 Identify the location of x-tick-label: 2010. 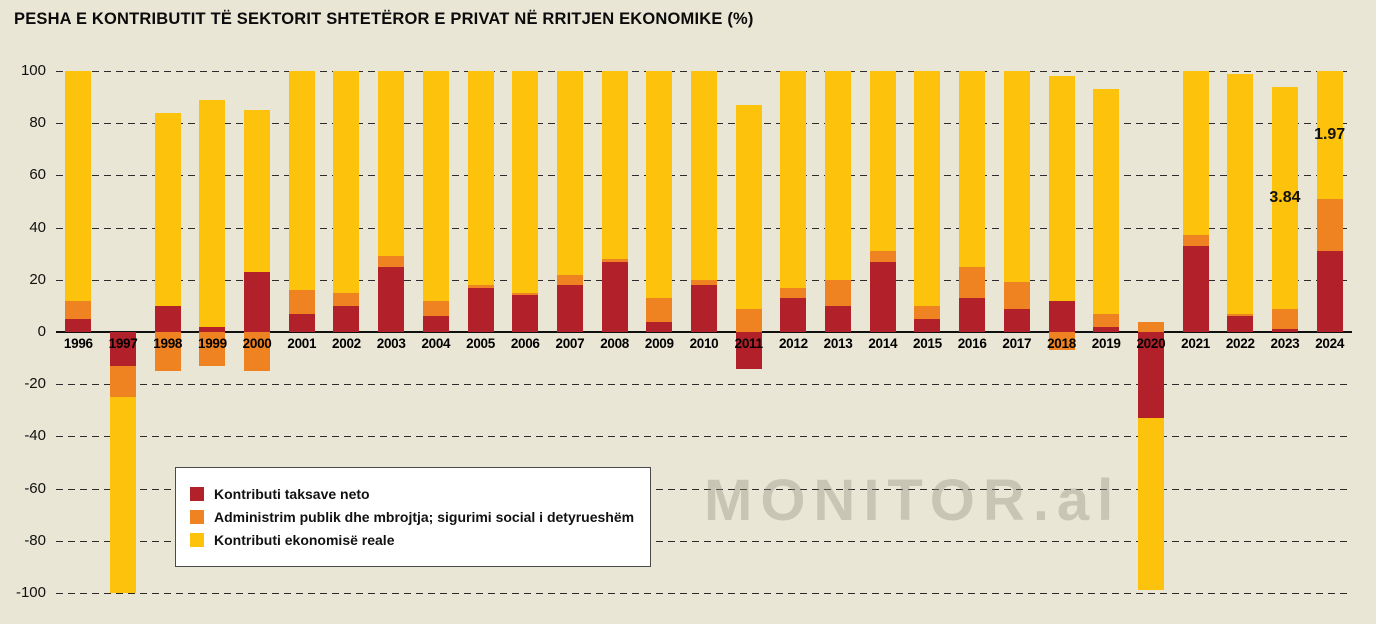
(704, 343).